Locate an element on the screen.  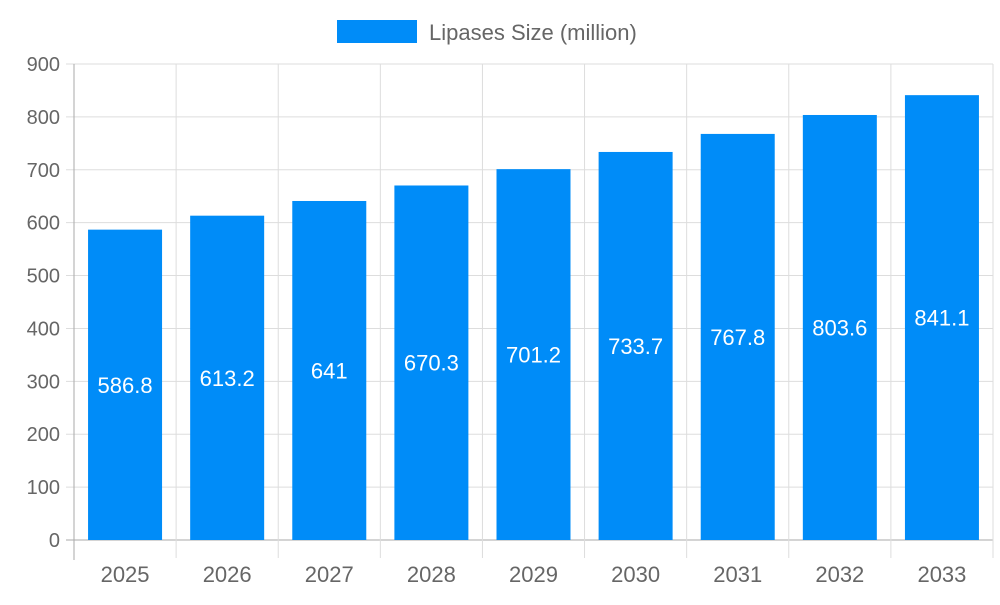
data-label: 841.1 is located at coordinates (941, 318).